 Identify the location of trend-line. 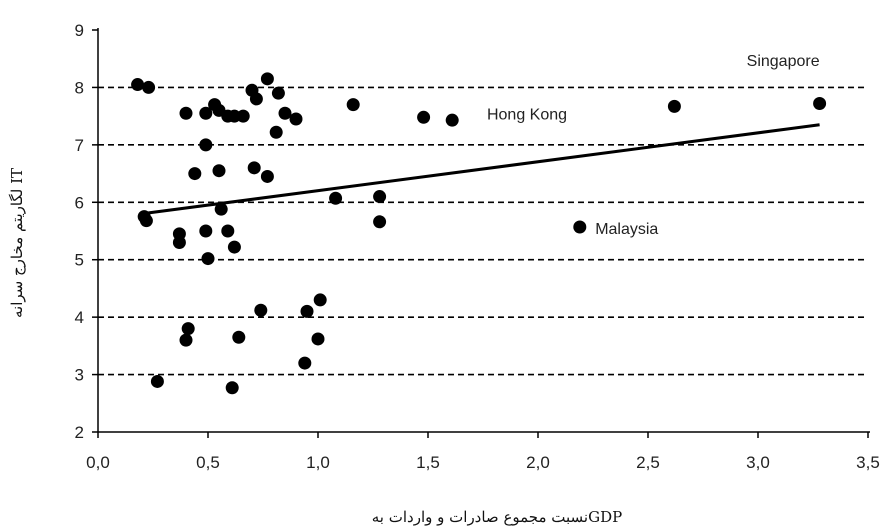
(480, 169).